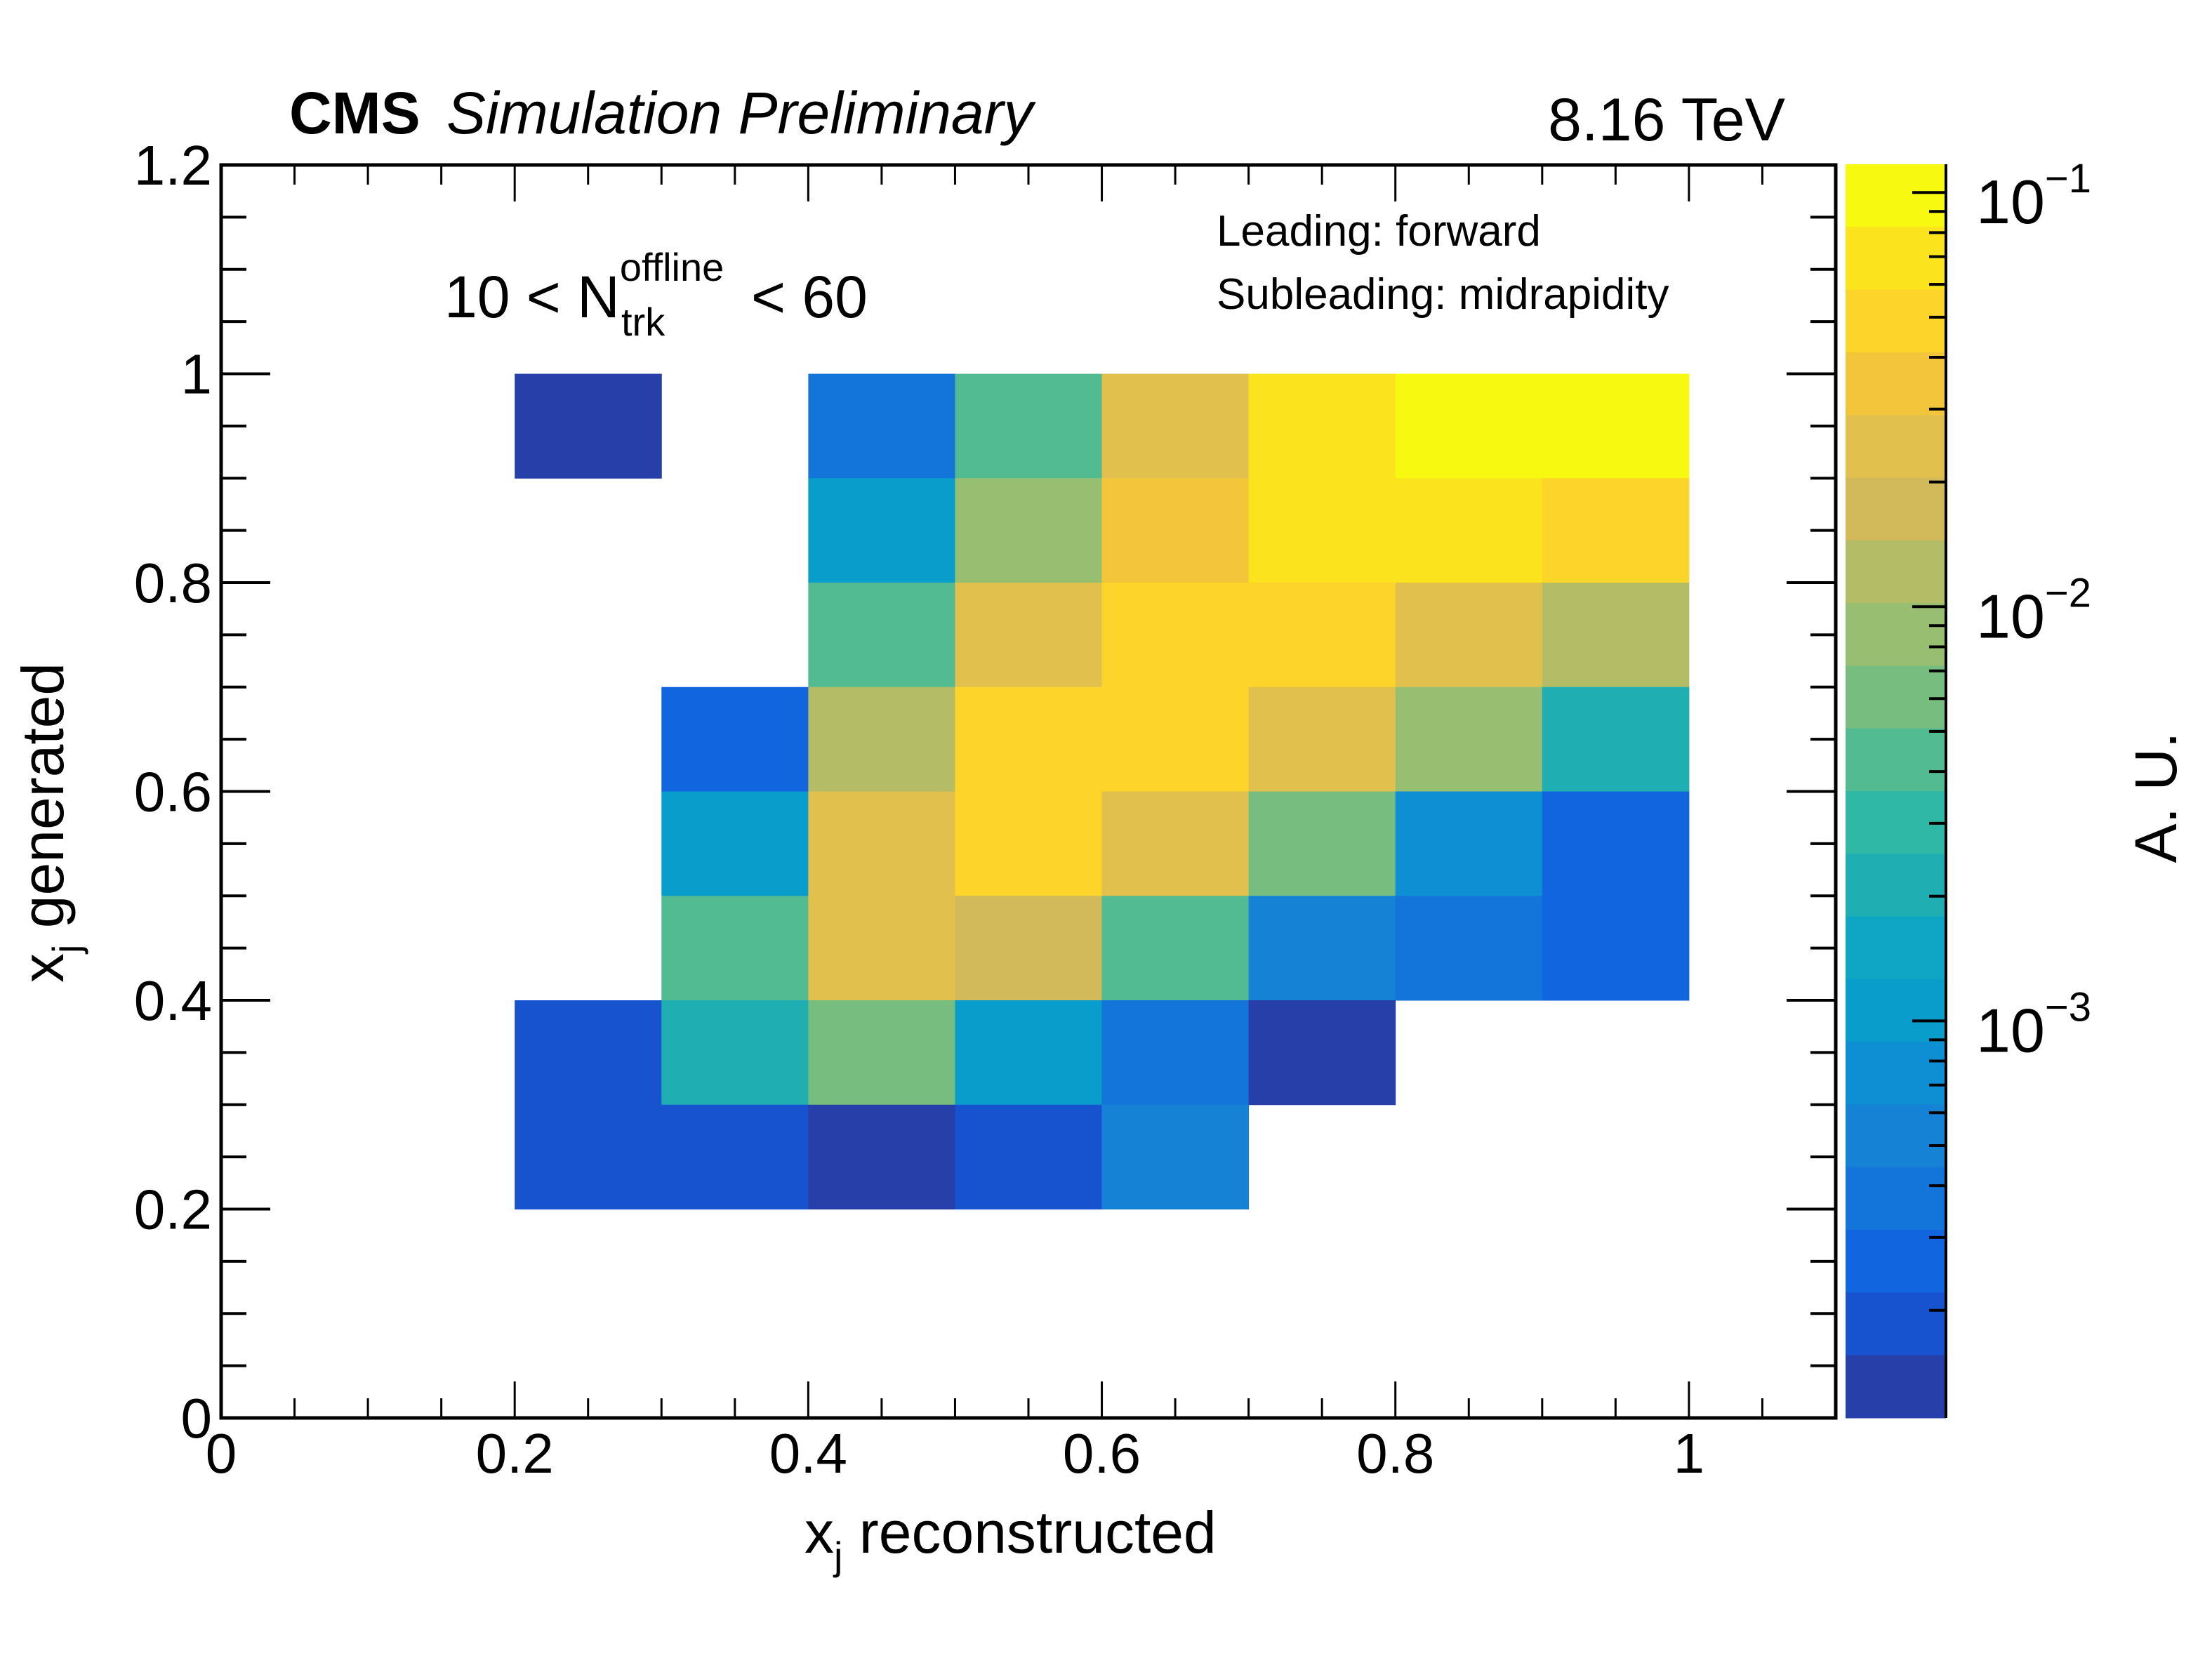  I want to click on y-axis-title-sub: j, so click(66, 950).